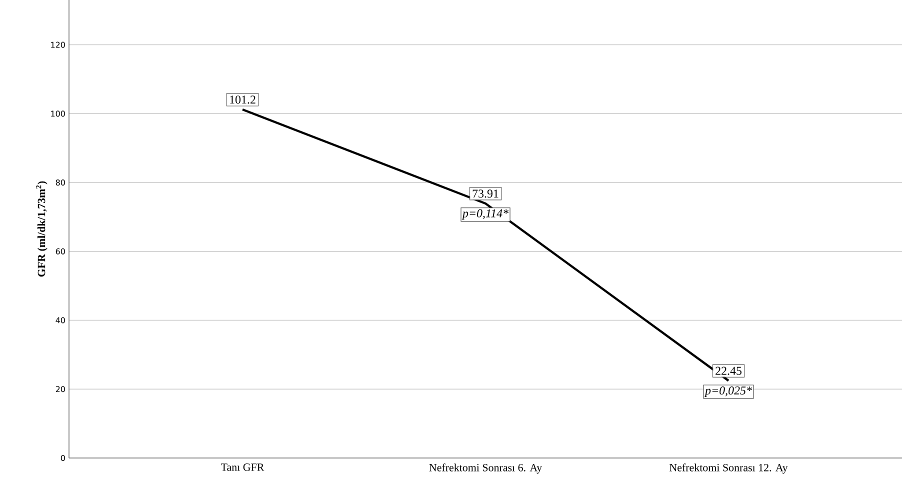 The image size is (902, 490). I want to click on data-label: 22.45, so click(729, 370).